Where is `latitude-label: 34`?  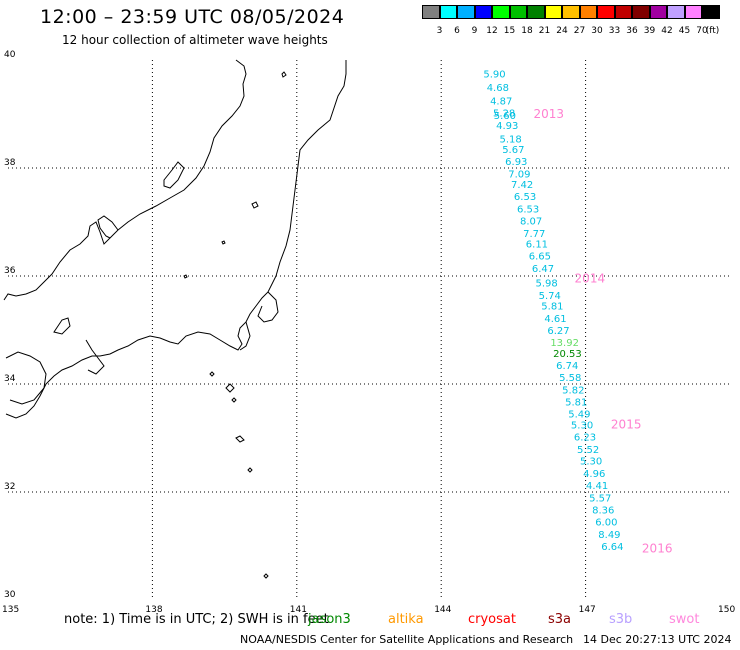
latitude-label: 34 is located at coordinates (10, 379).